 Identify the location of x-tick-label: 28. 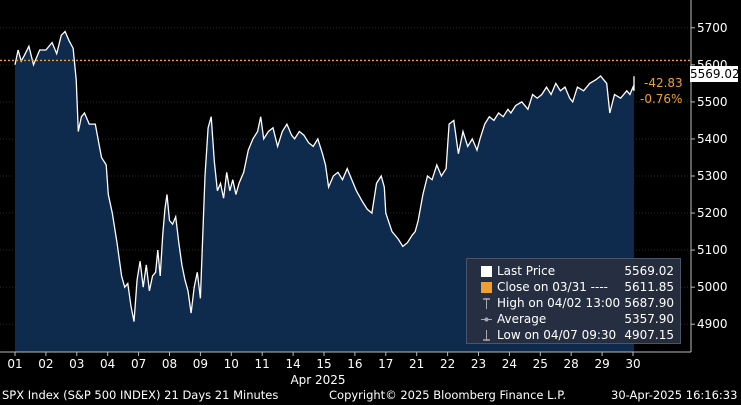
(571, 364).